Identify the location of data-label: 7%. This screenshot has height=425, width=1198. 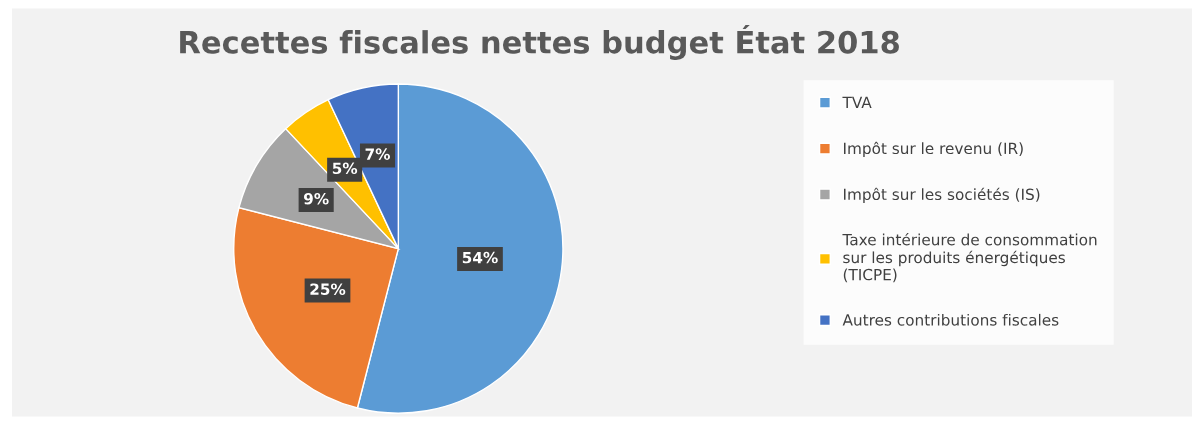
(377, 154).